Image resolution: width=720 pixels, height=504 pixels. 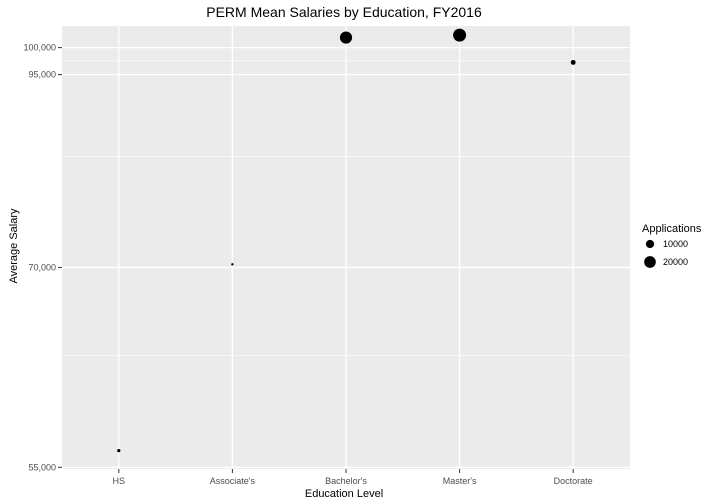 I want to click on chart-title: PERM Mean Salaries by Education, FY2016, so click(x=344, y=12).